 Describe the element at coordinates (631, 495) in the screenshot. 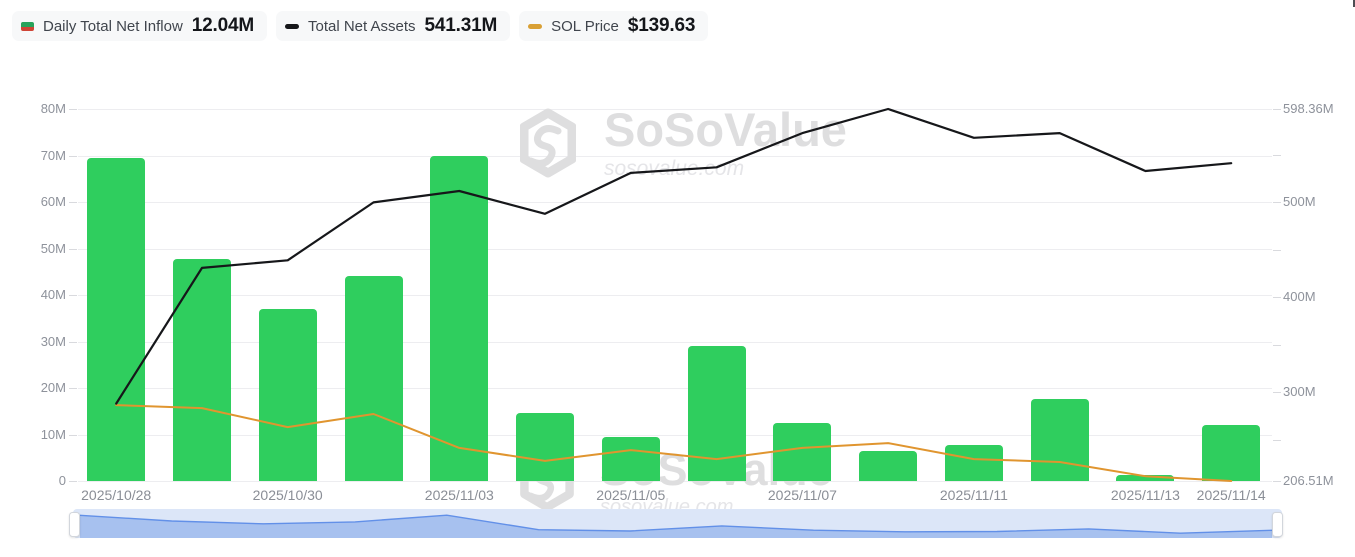

I see `x-axis-date-label: 2025/11/05` at that location.